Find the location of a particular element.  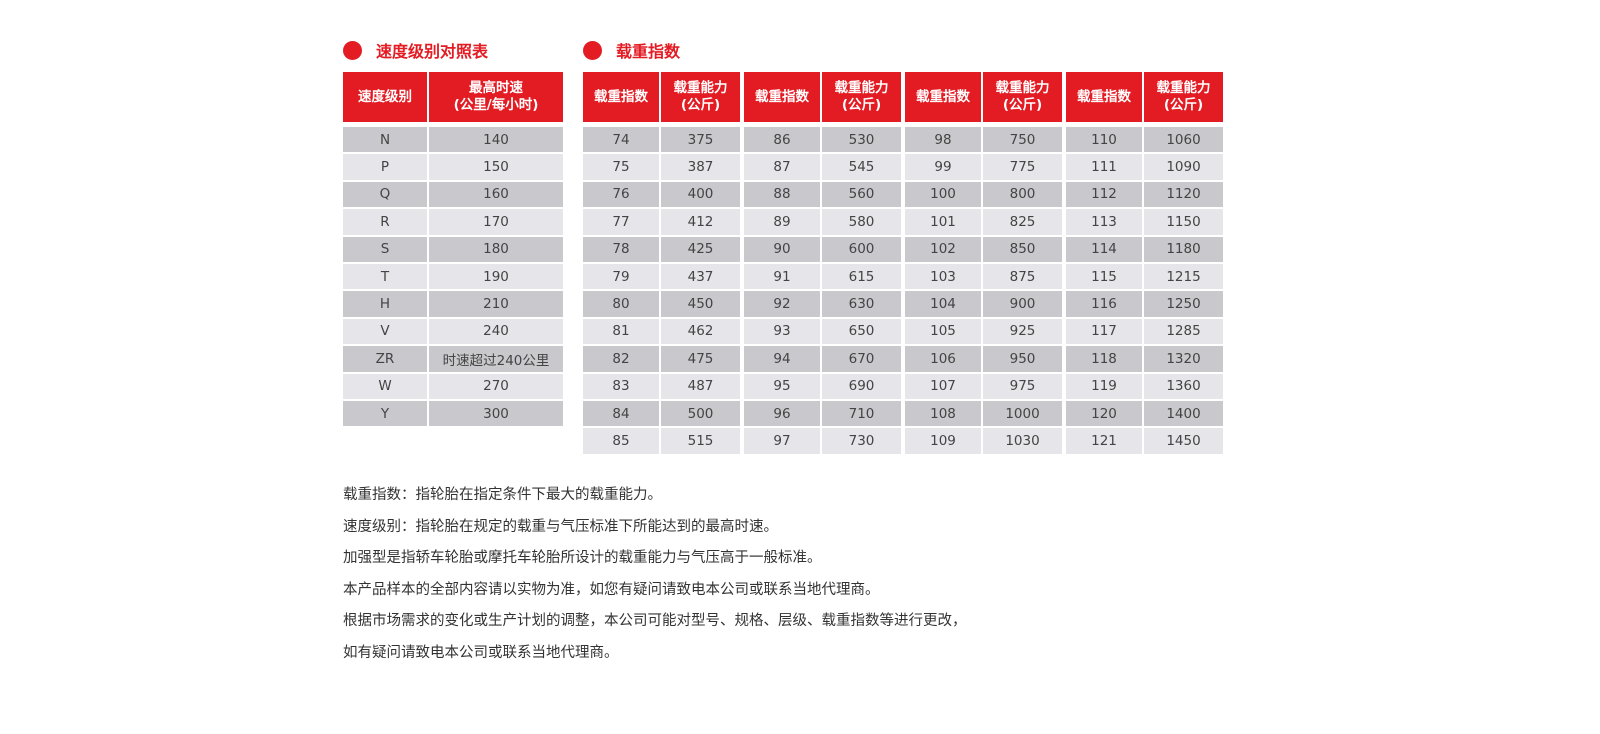

table-cell: 270 is located at coordinates (496, 386).